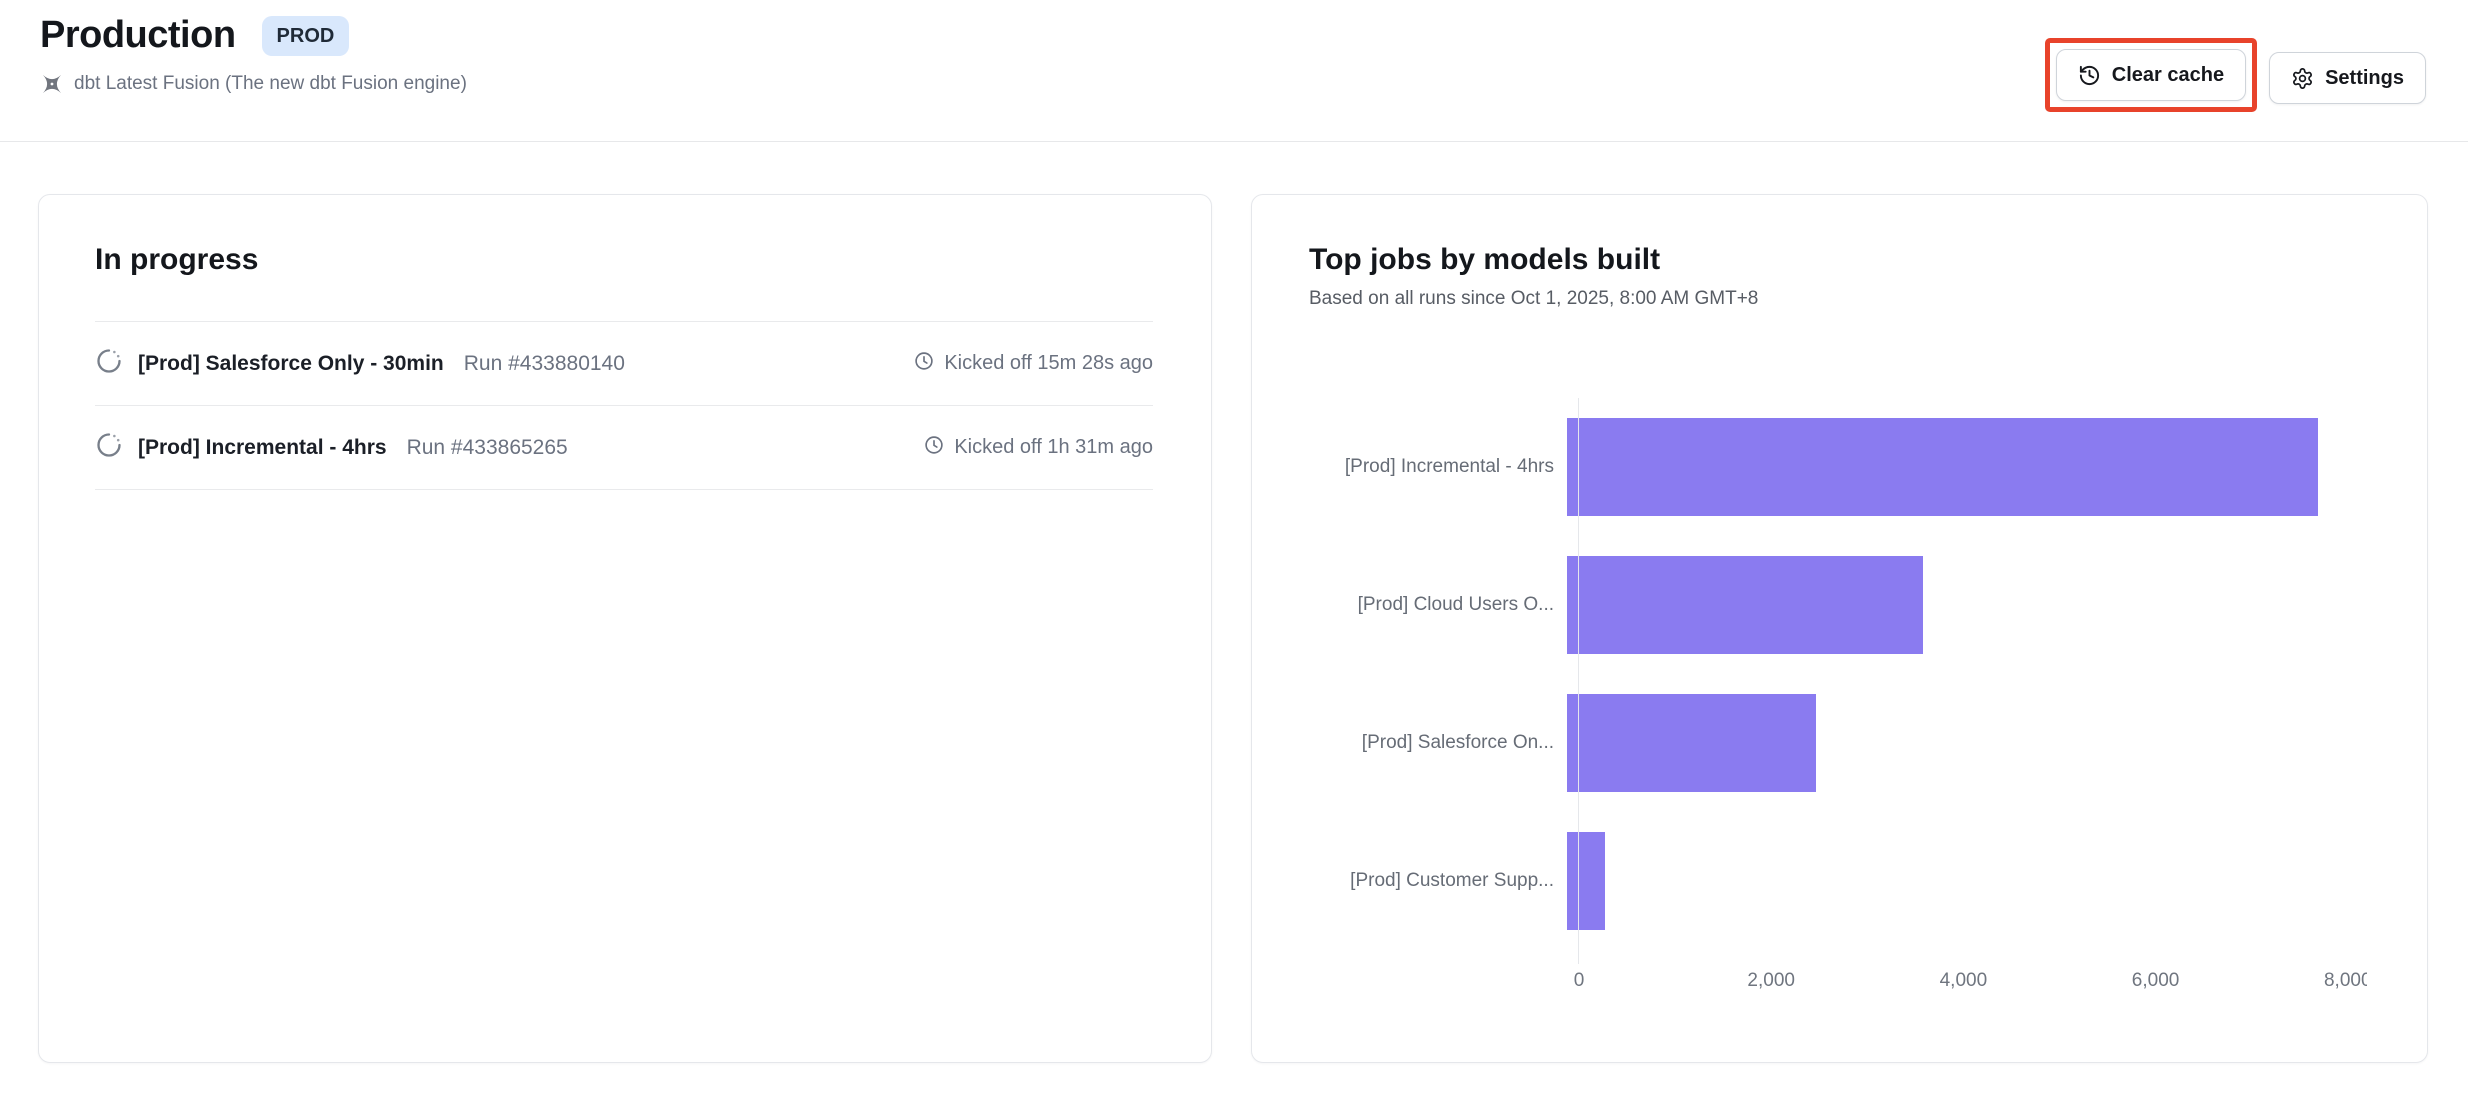  I want to click on run-info: [Prod] Incremental - 4hrs Run #433865265, so click(331, 447).